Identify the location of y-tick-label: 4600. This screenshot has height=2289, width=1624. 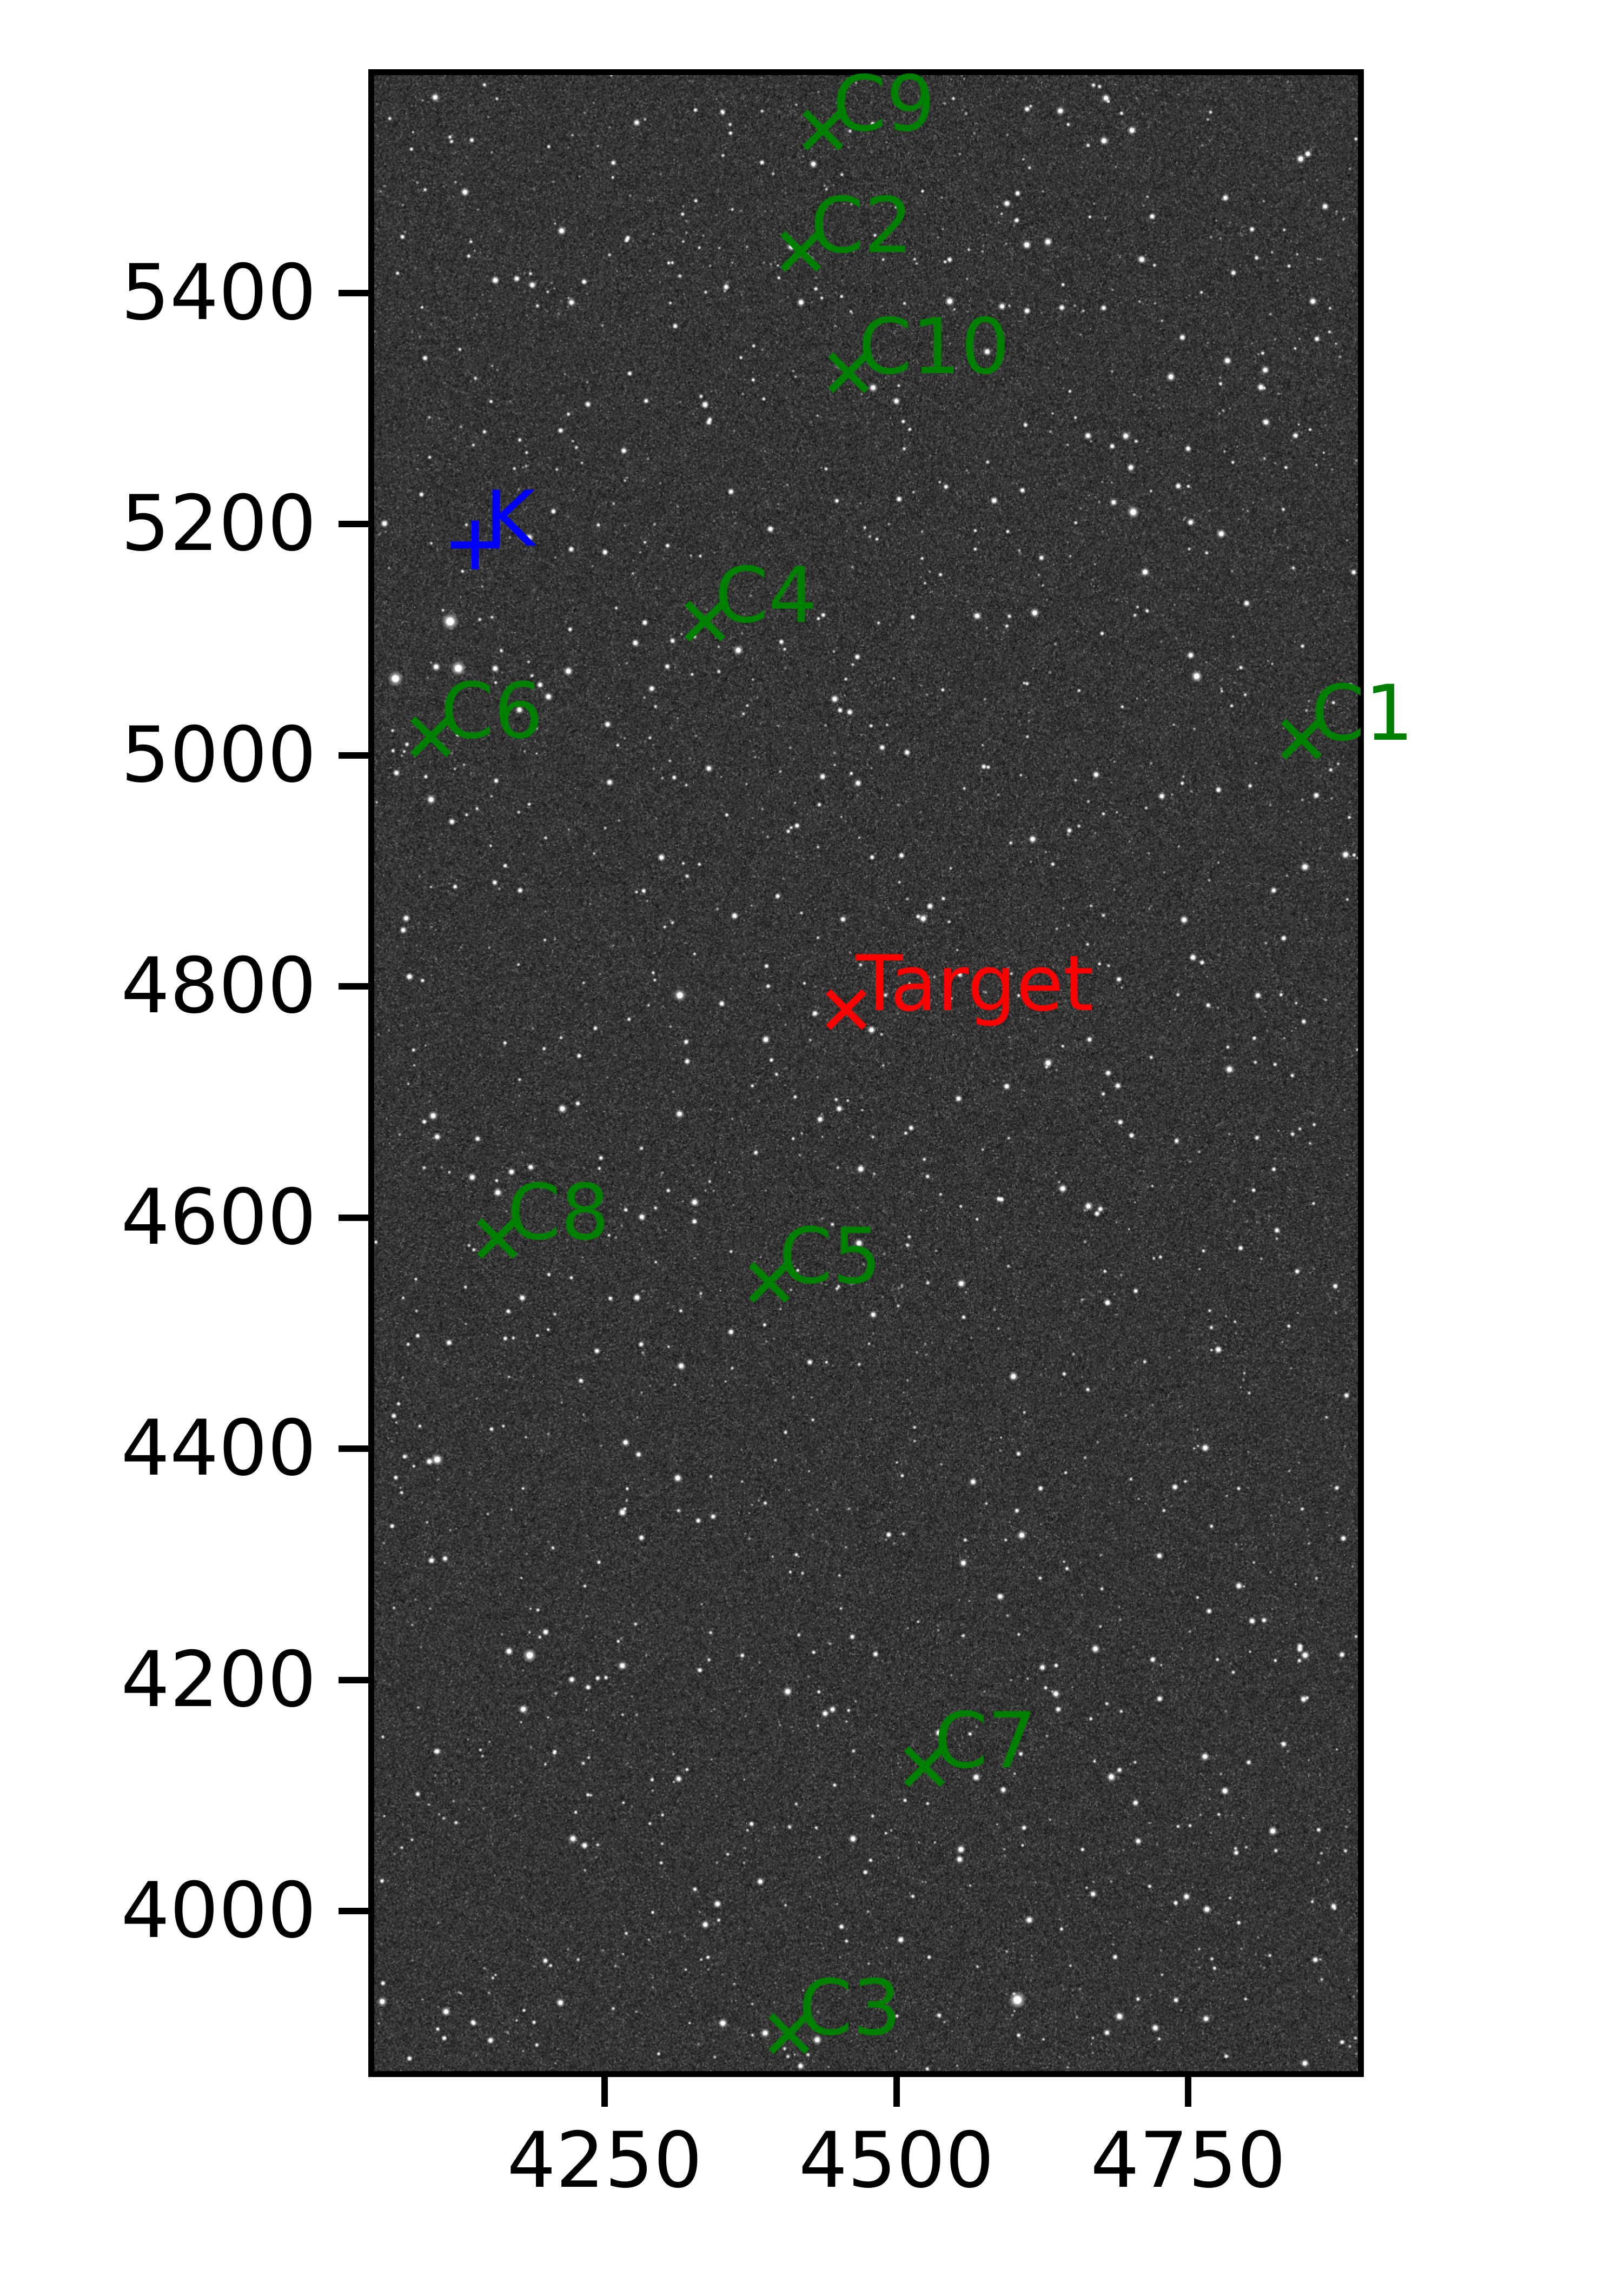
(218, 1217).